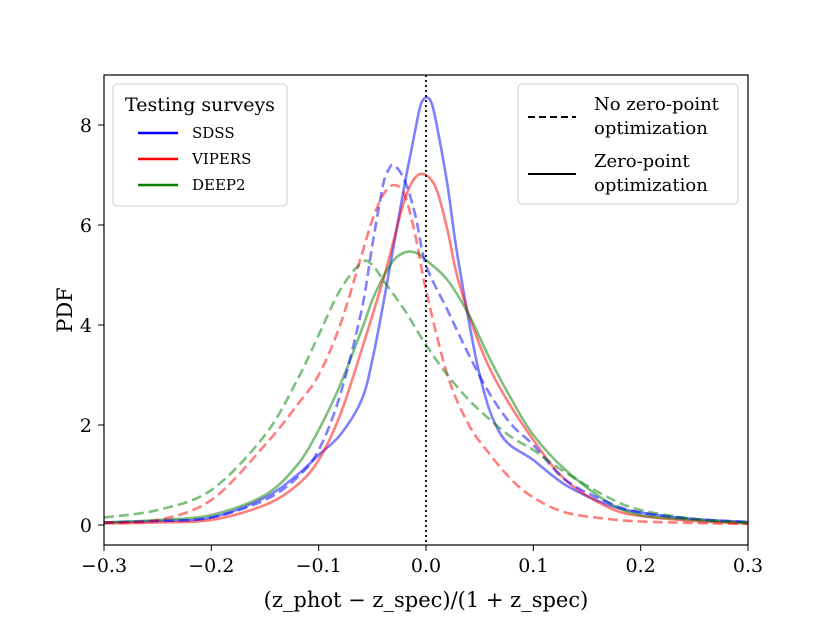 This screenshot has width=830, height=623. I want to click on legend-solid-label-line1: Zero-point, so click(642, 161).